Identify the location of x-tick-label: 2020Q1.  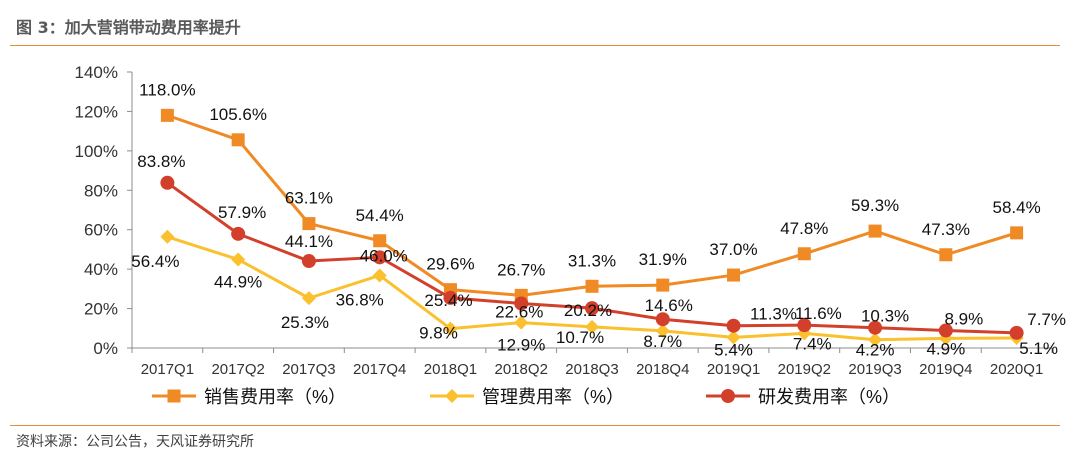
(1016, 369).